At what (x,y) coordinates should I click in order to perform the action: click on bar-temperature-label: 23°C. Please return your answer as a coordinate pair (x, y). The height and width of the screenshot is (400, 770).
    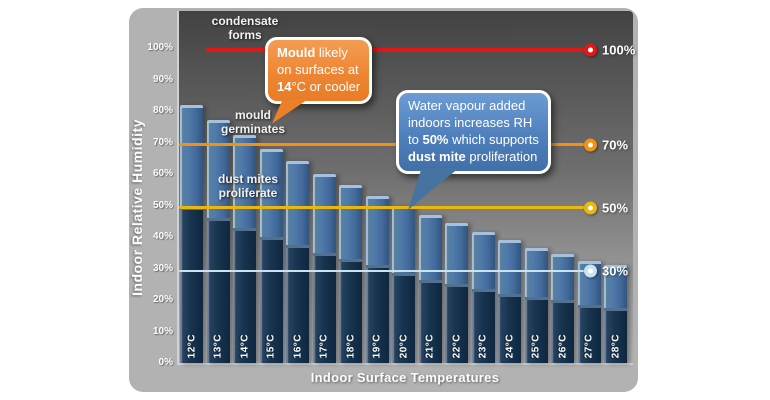
    Looking at the image, I should click on (483, 345).